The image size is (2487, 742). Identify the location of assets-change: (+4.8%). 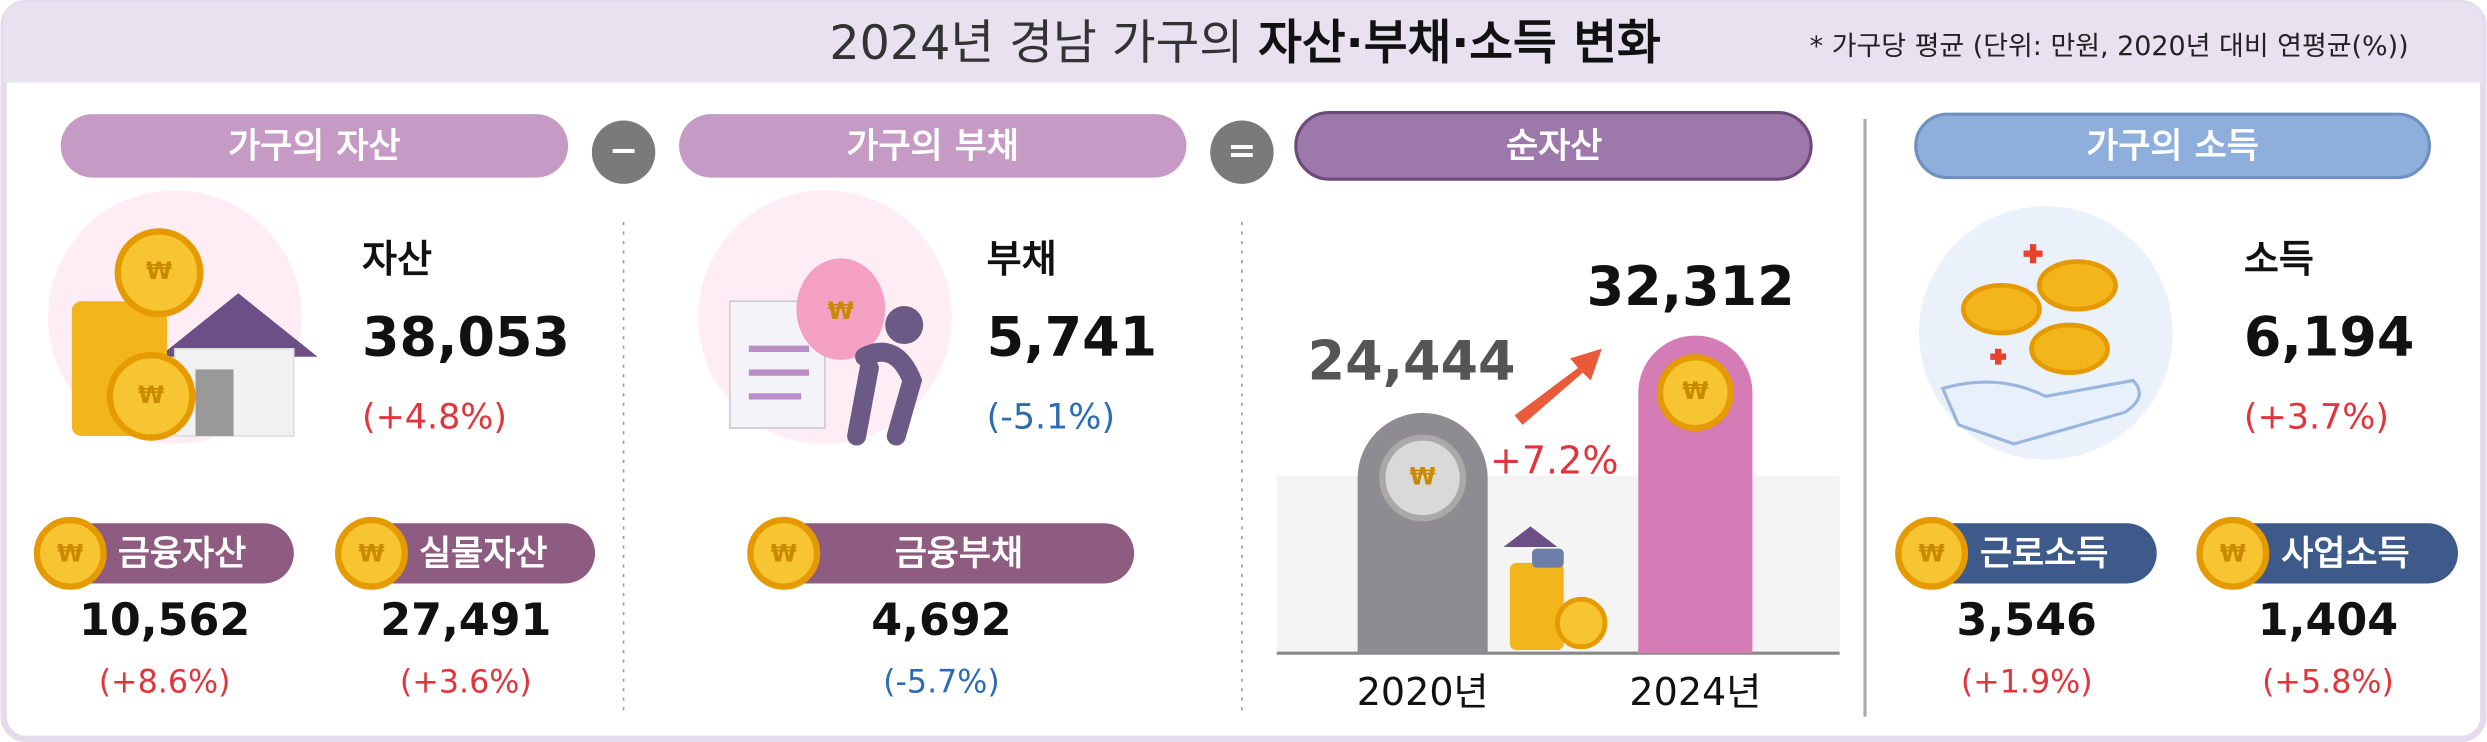
(434, 418).